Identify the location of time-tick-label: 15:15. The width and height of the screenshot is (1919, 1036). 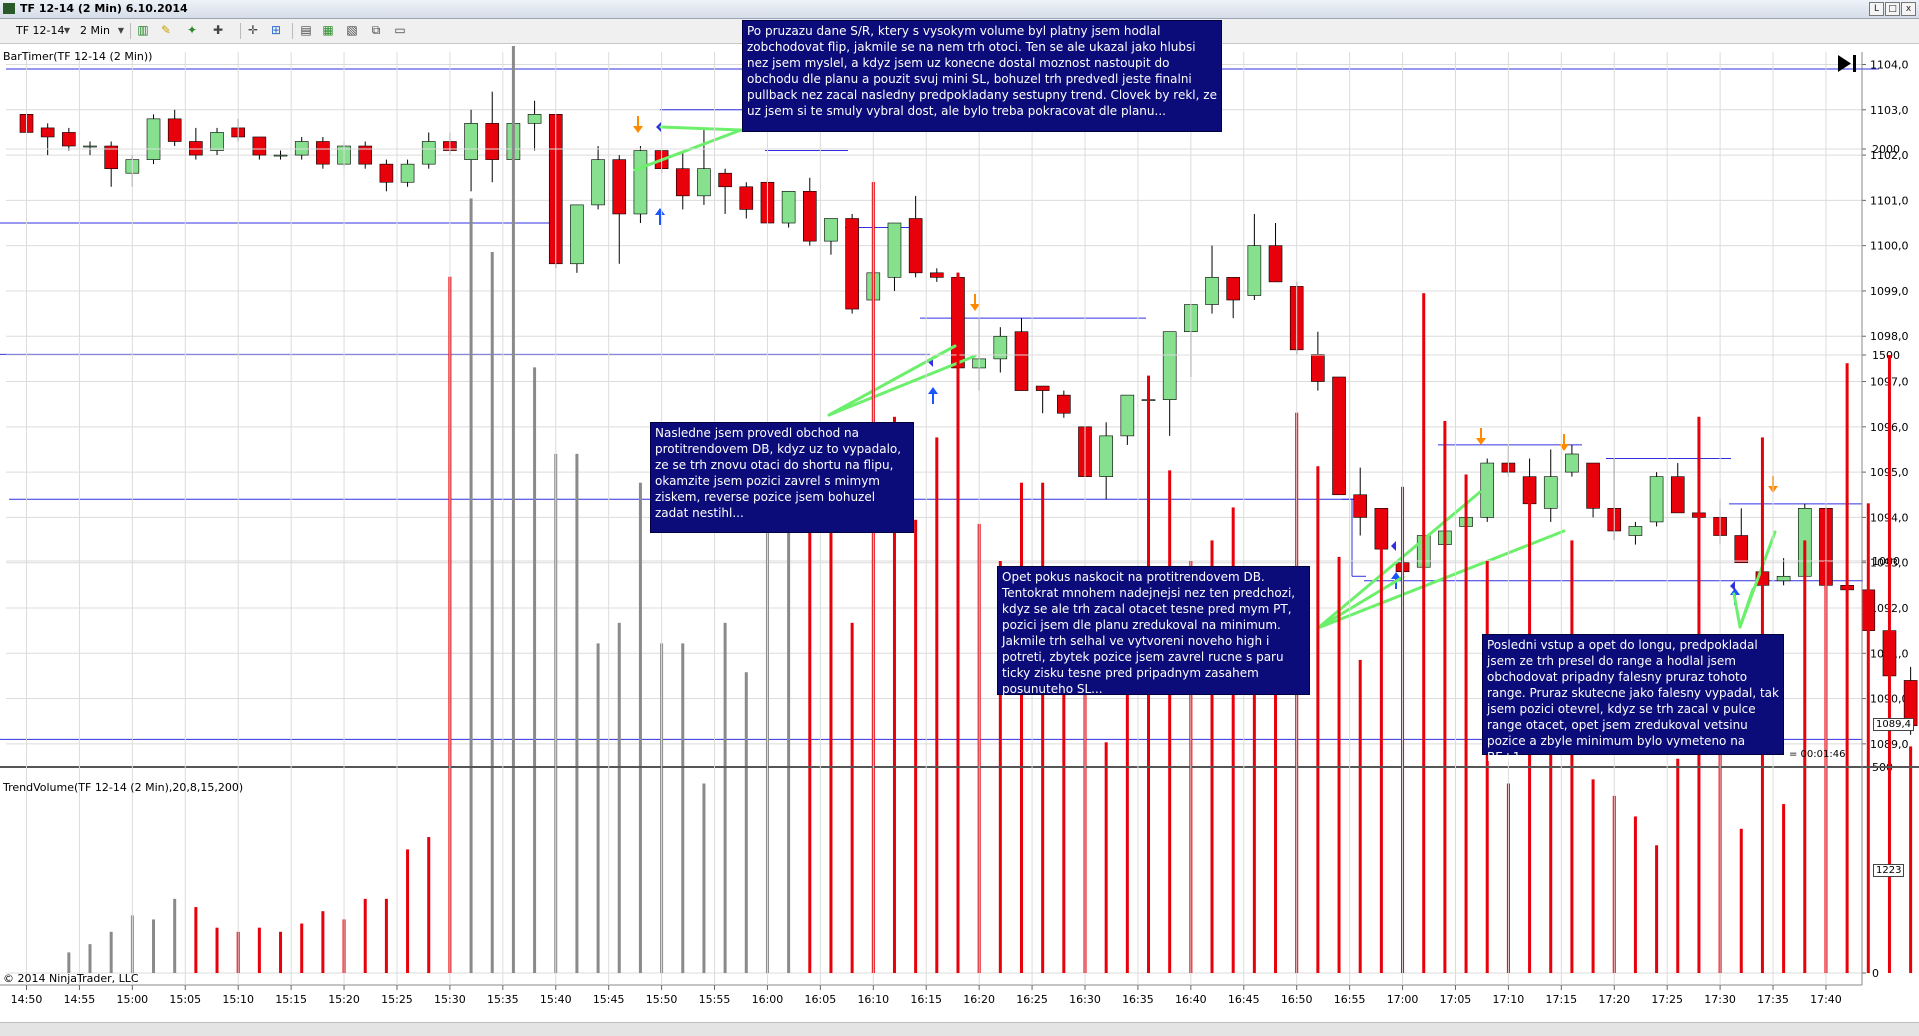
(291, 999).